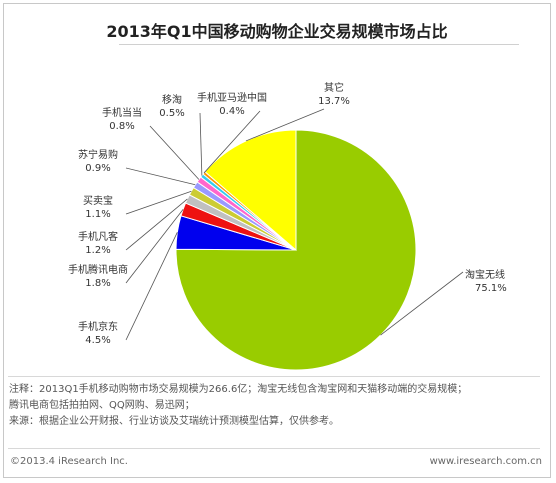 The image size is (556, 483). I want to click on slice-name-label: 淘宝无线, so click(485, 274).